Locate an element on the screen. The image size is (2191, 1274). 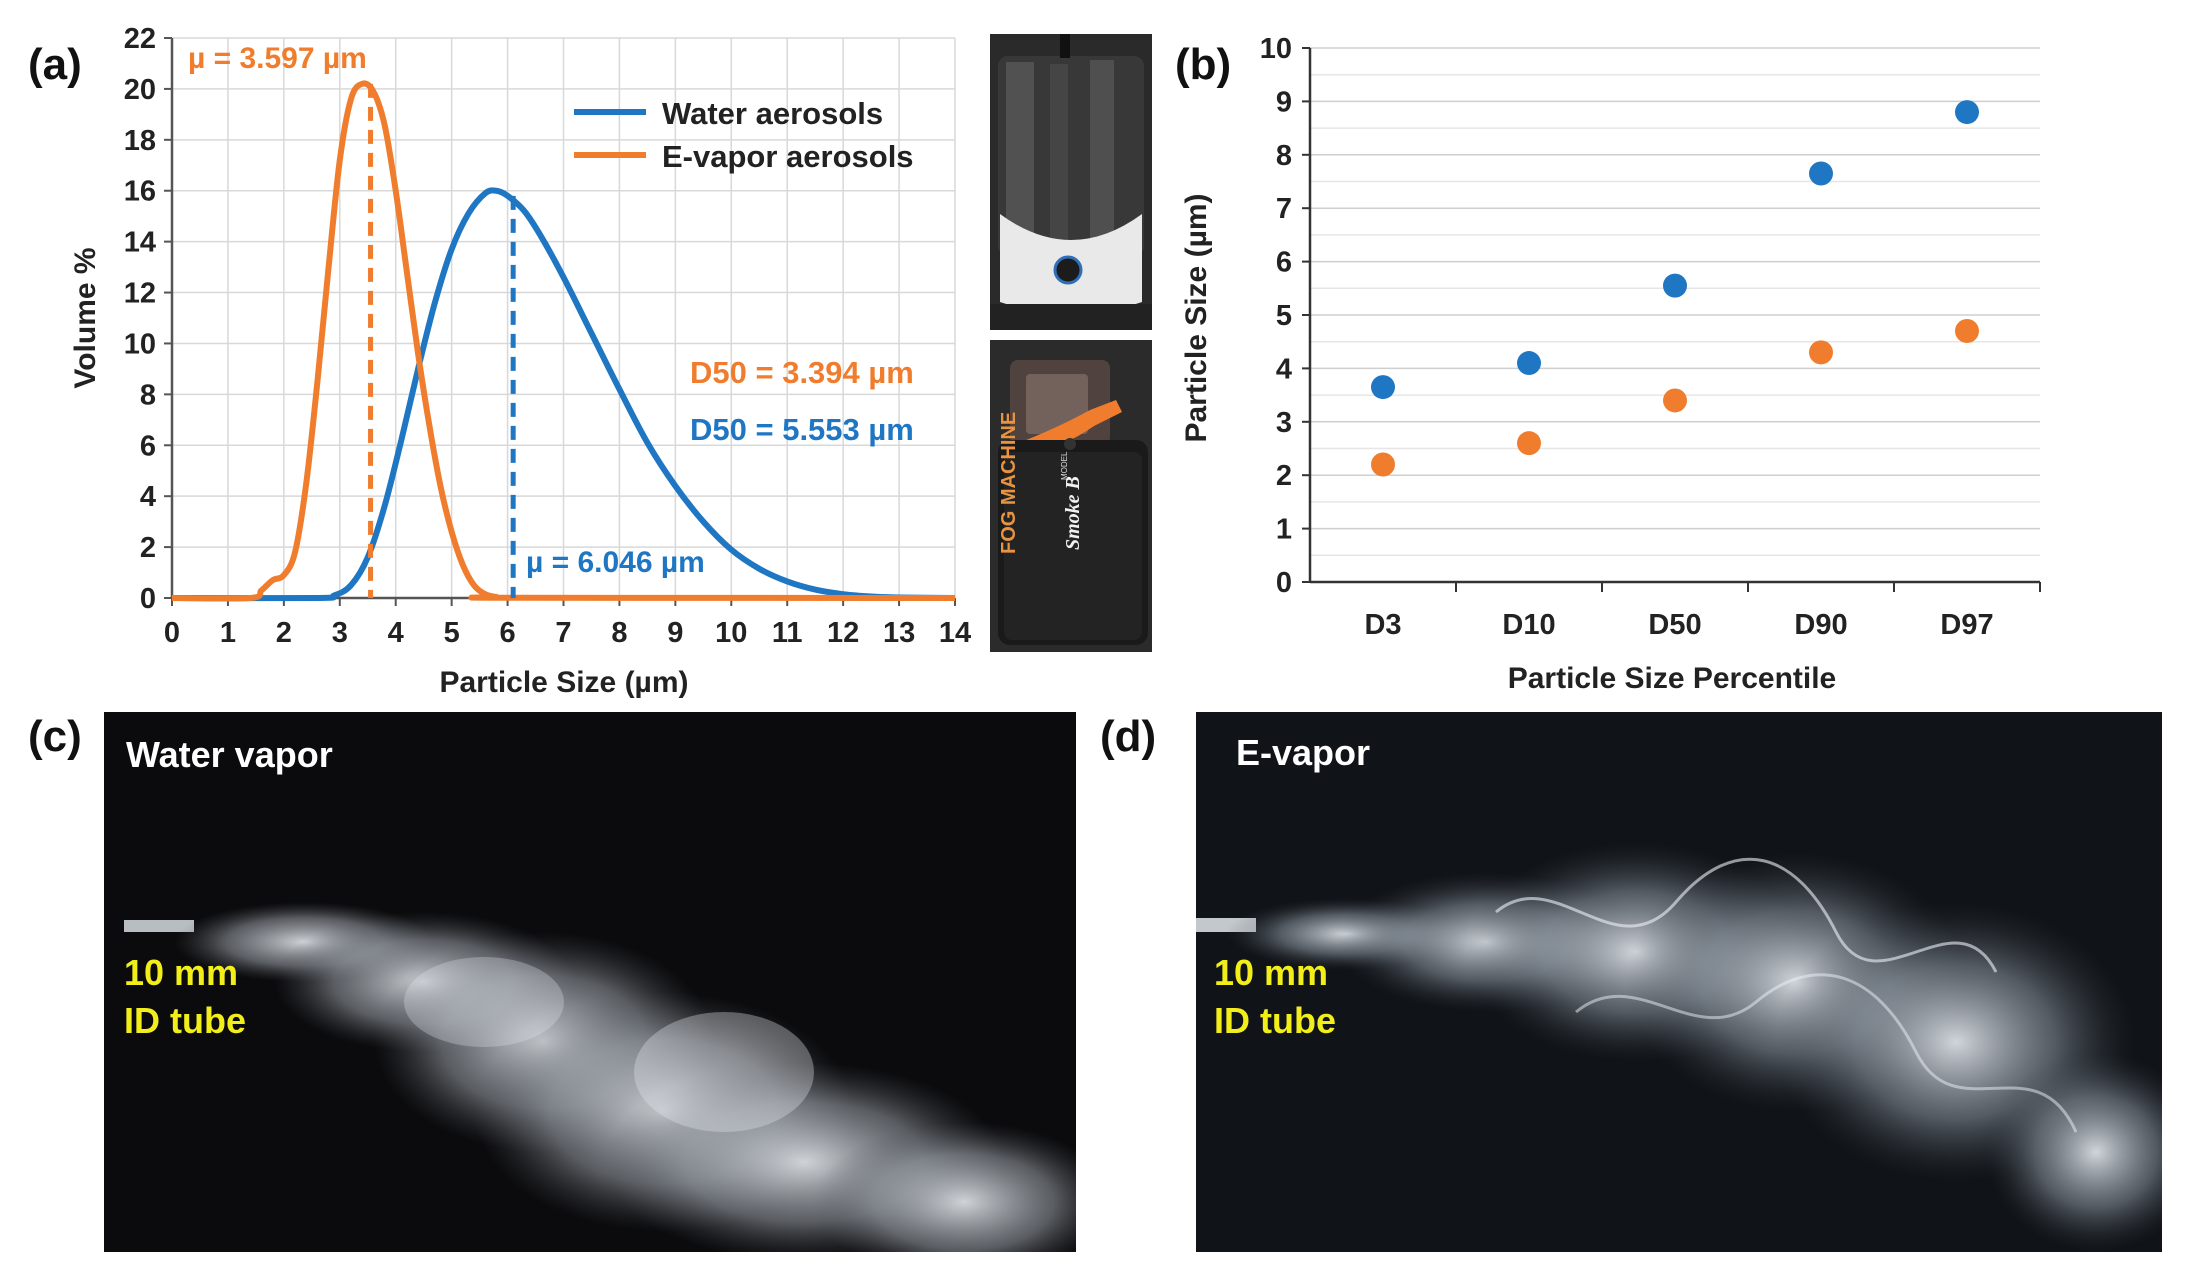
series-line-water is located at coordinates (563, 394).